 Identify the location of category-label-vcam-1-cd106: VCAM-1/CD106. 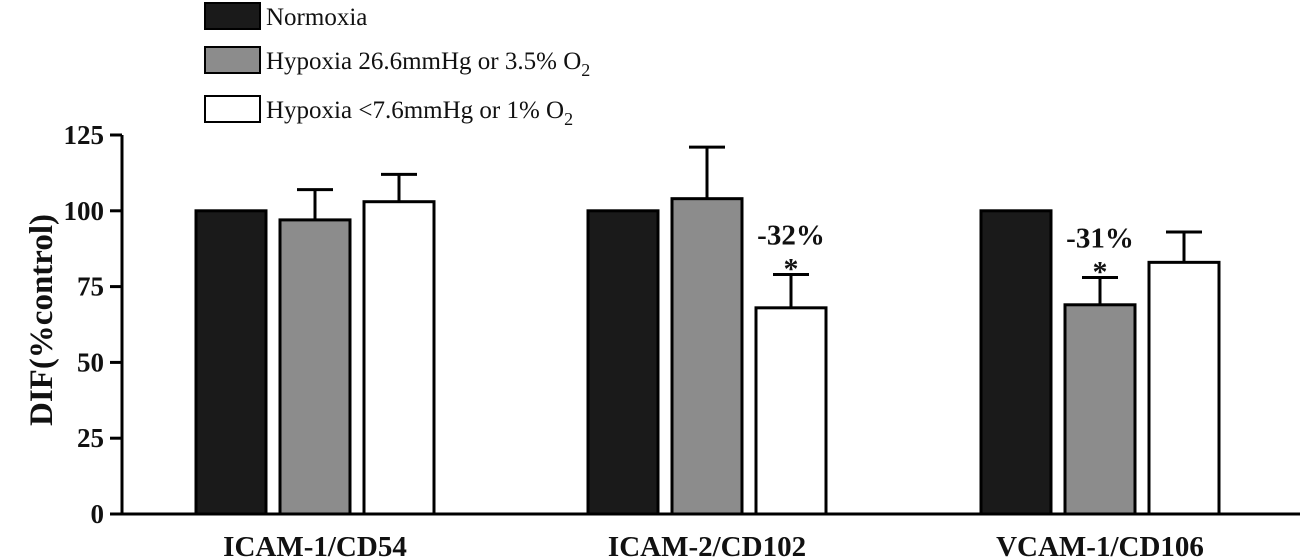
(1100, 545).